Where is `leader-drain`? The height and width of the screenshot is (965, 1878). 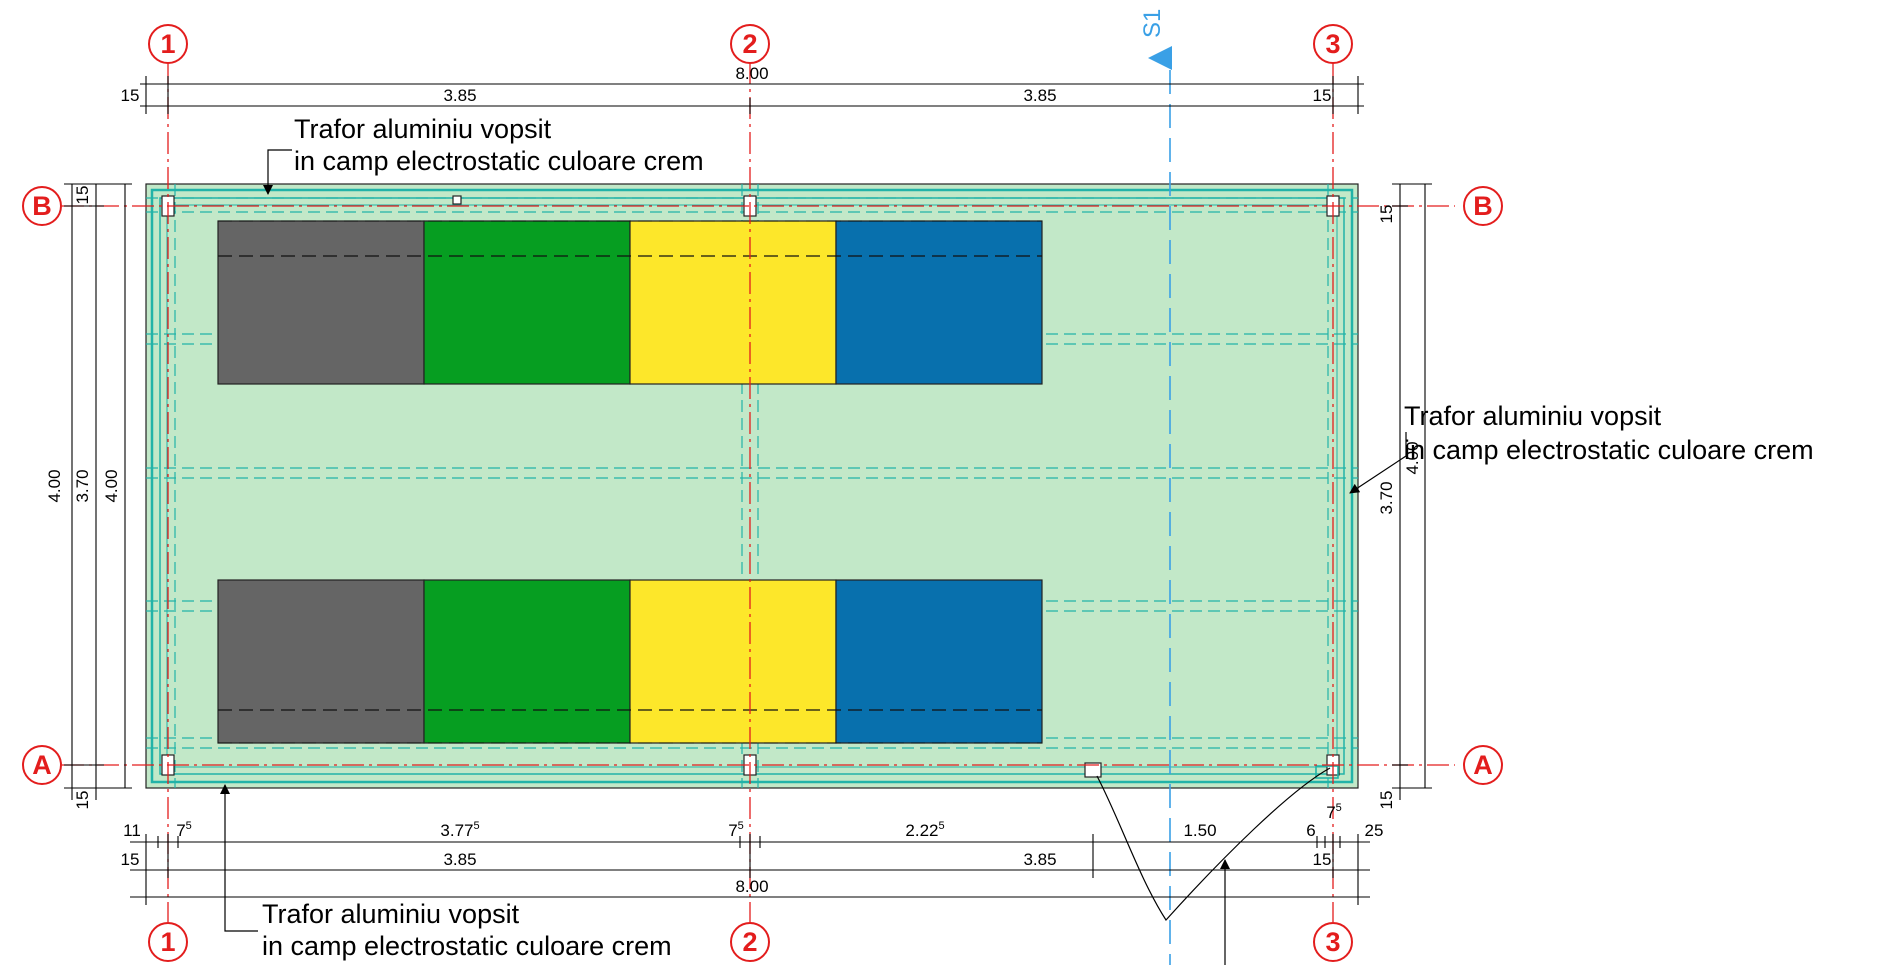 leader-drain is located at coordinates (1213, 844).